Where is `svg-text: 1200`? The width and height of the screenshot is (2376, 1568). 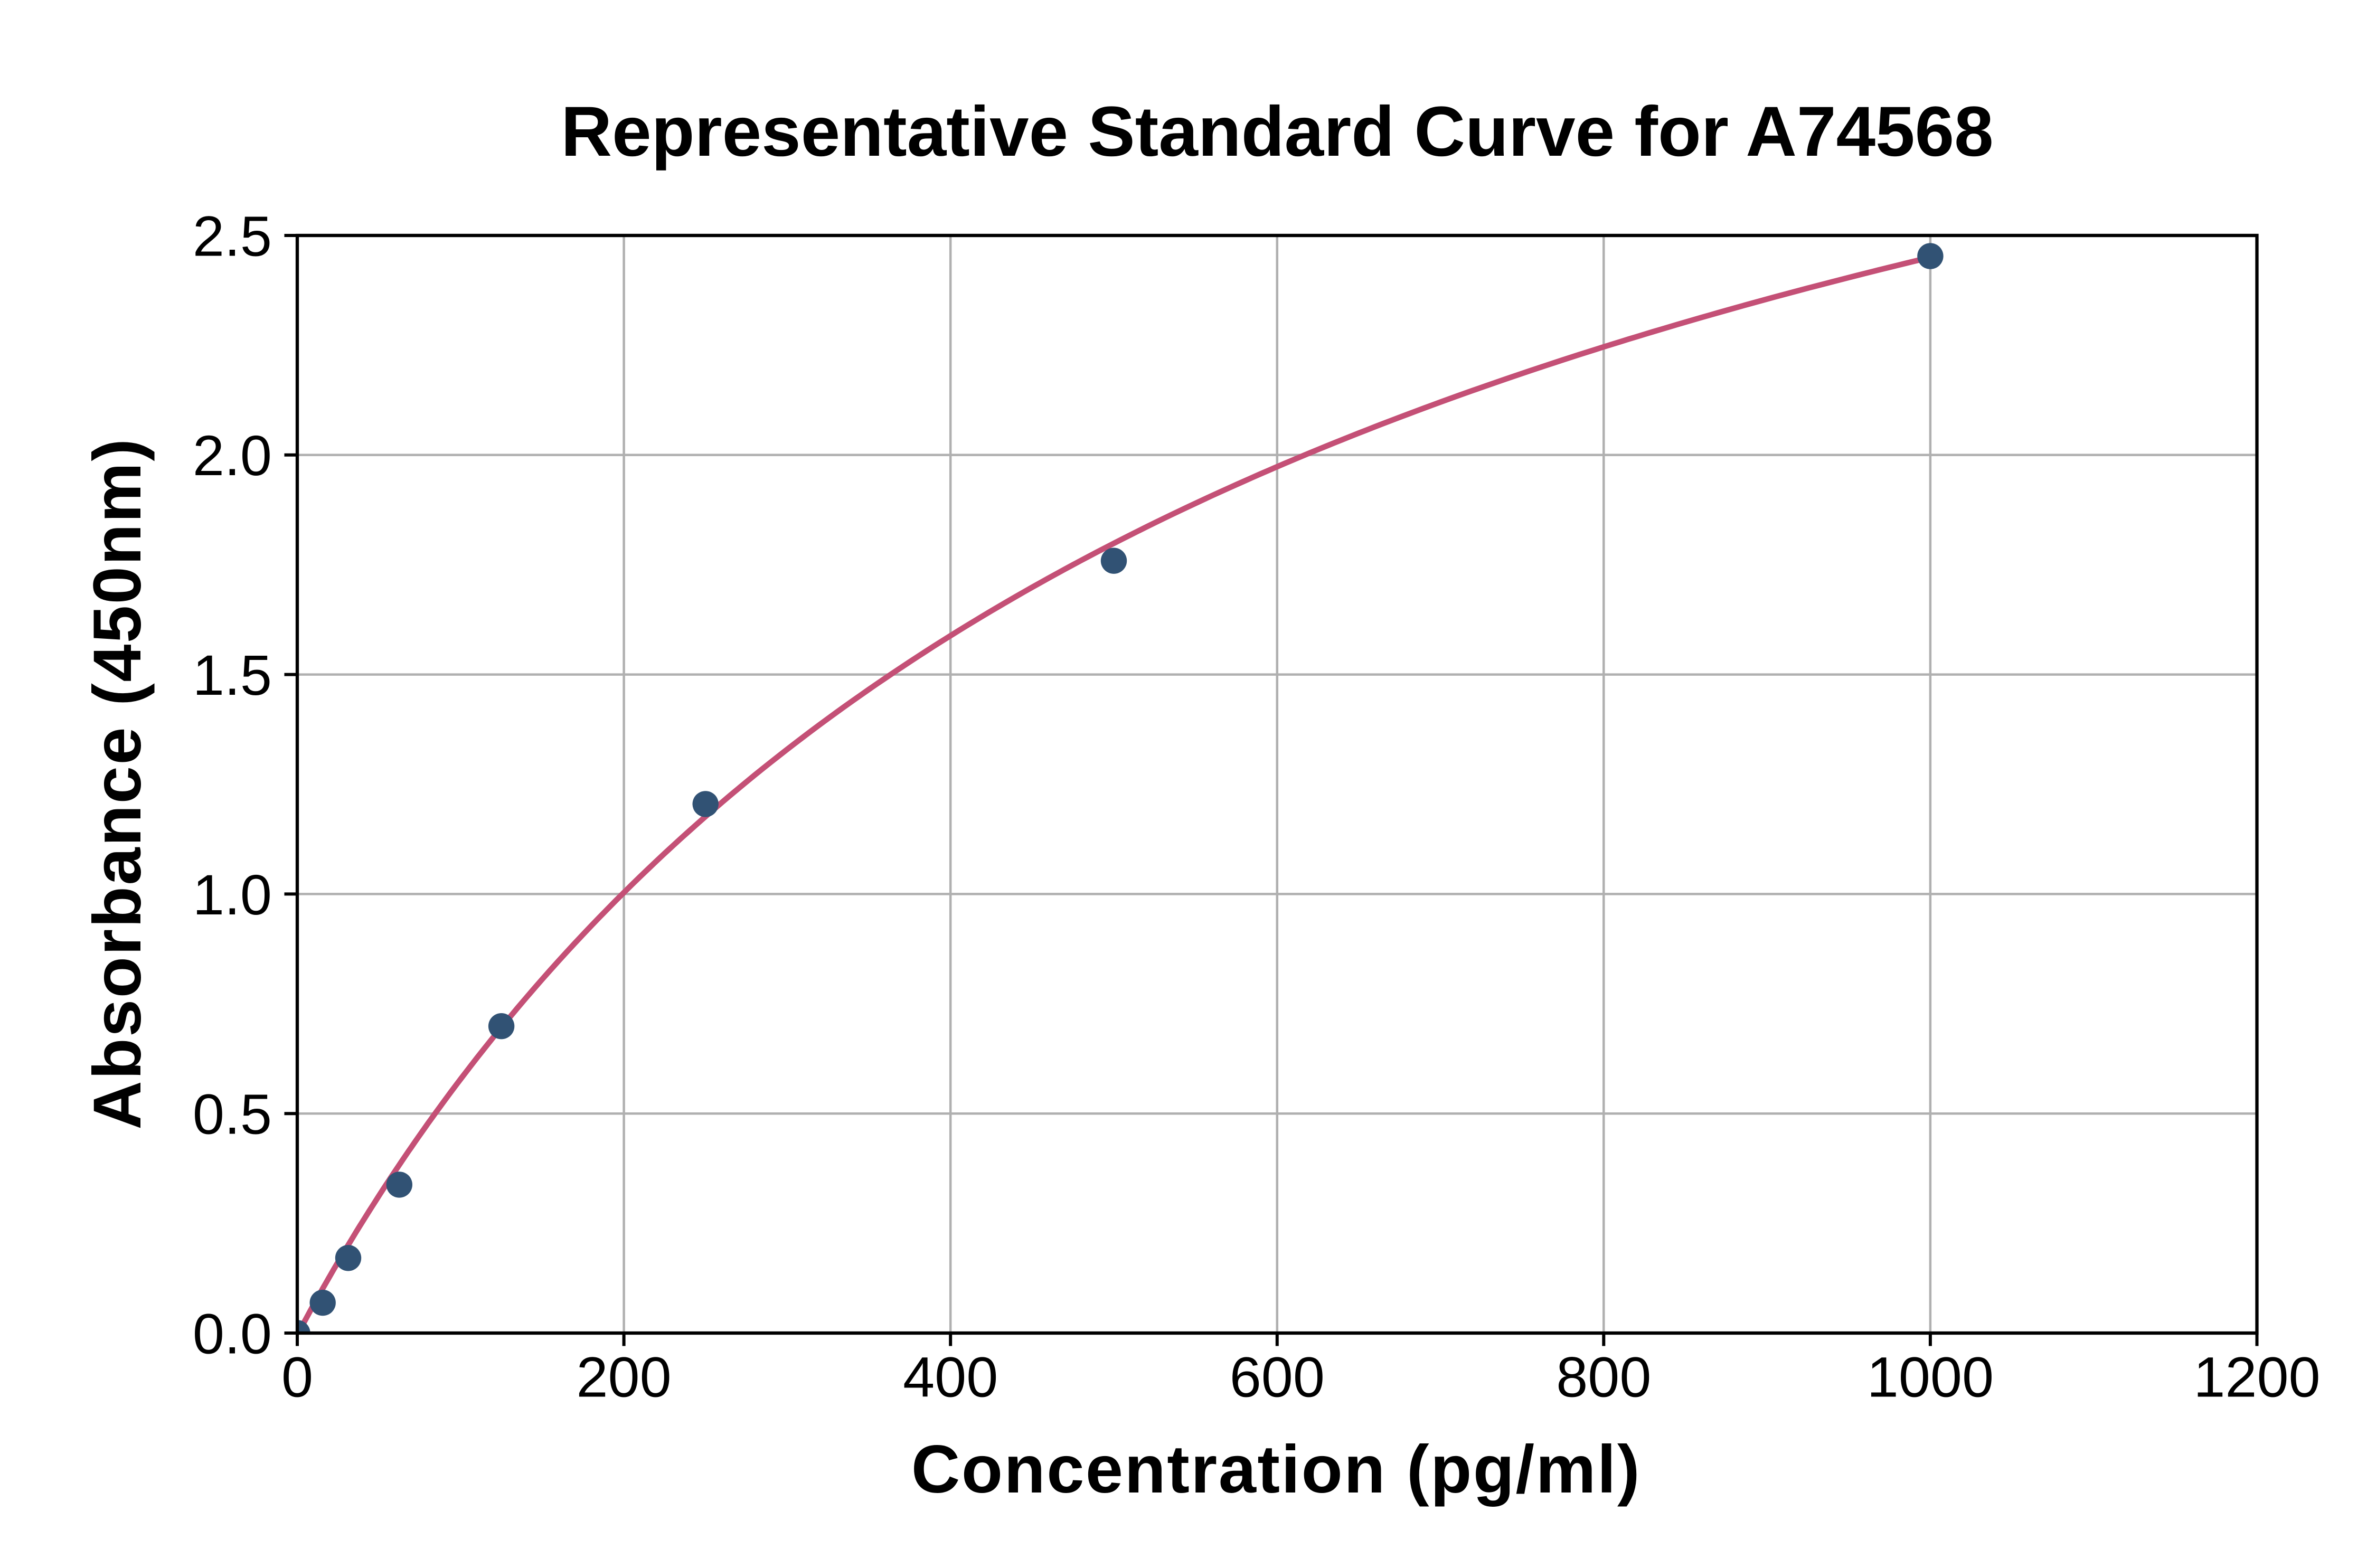
svg-text: 1200 is located at coordinates (2257, 1377).